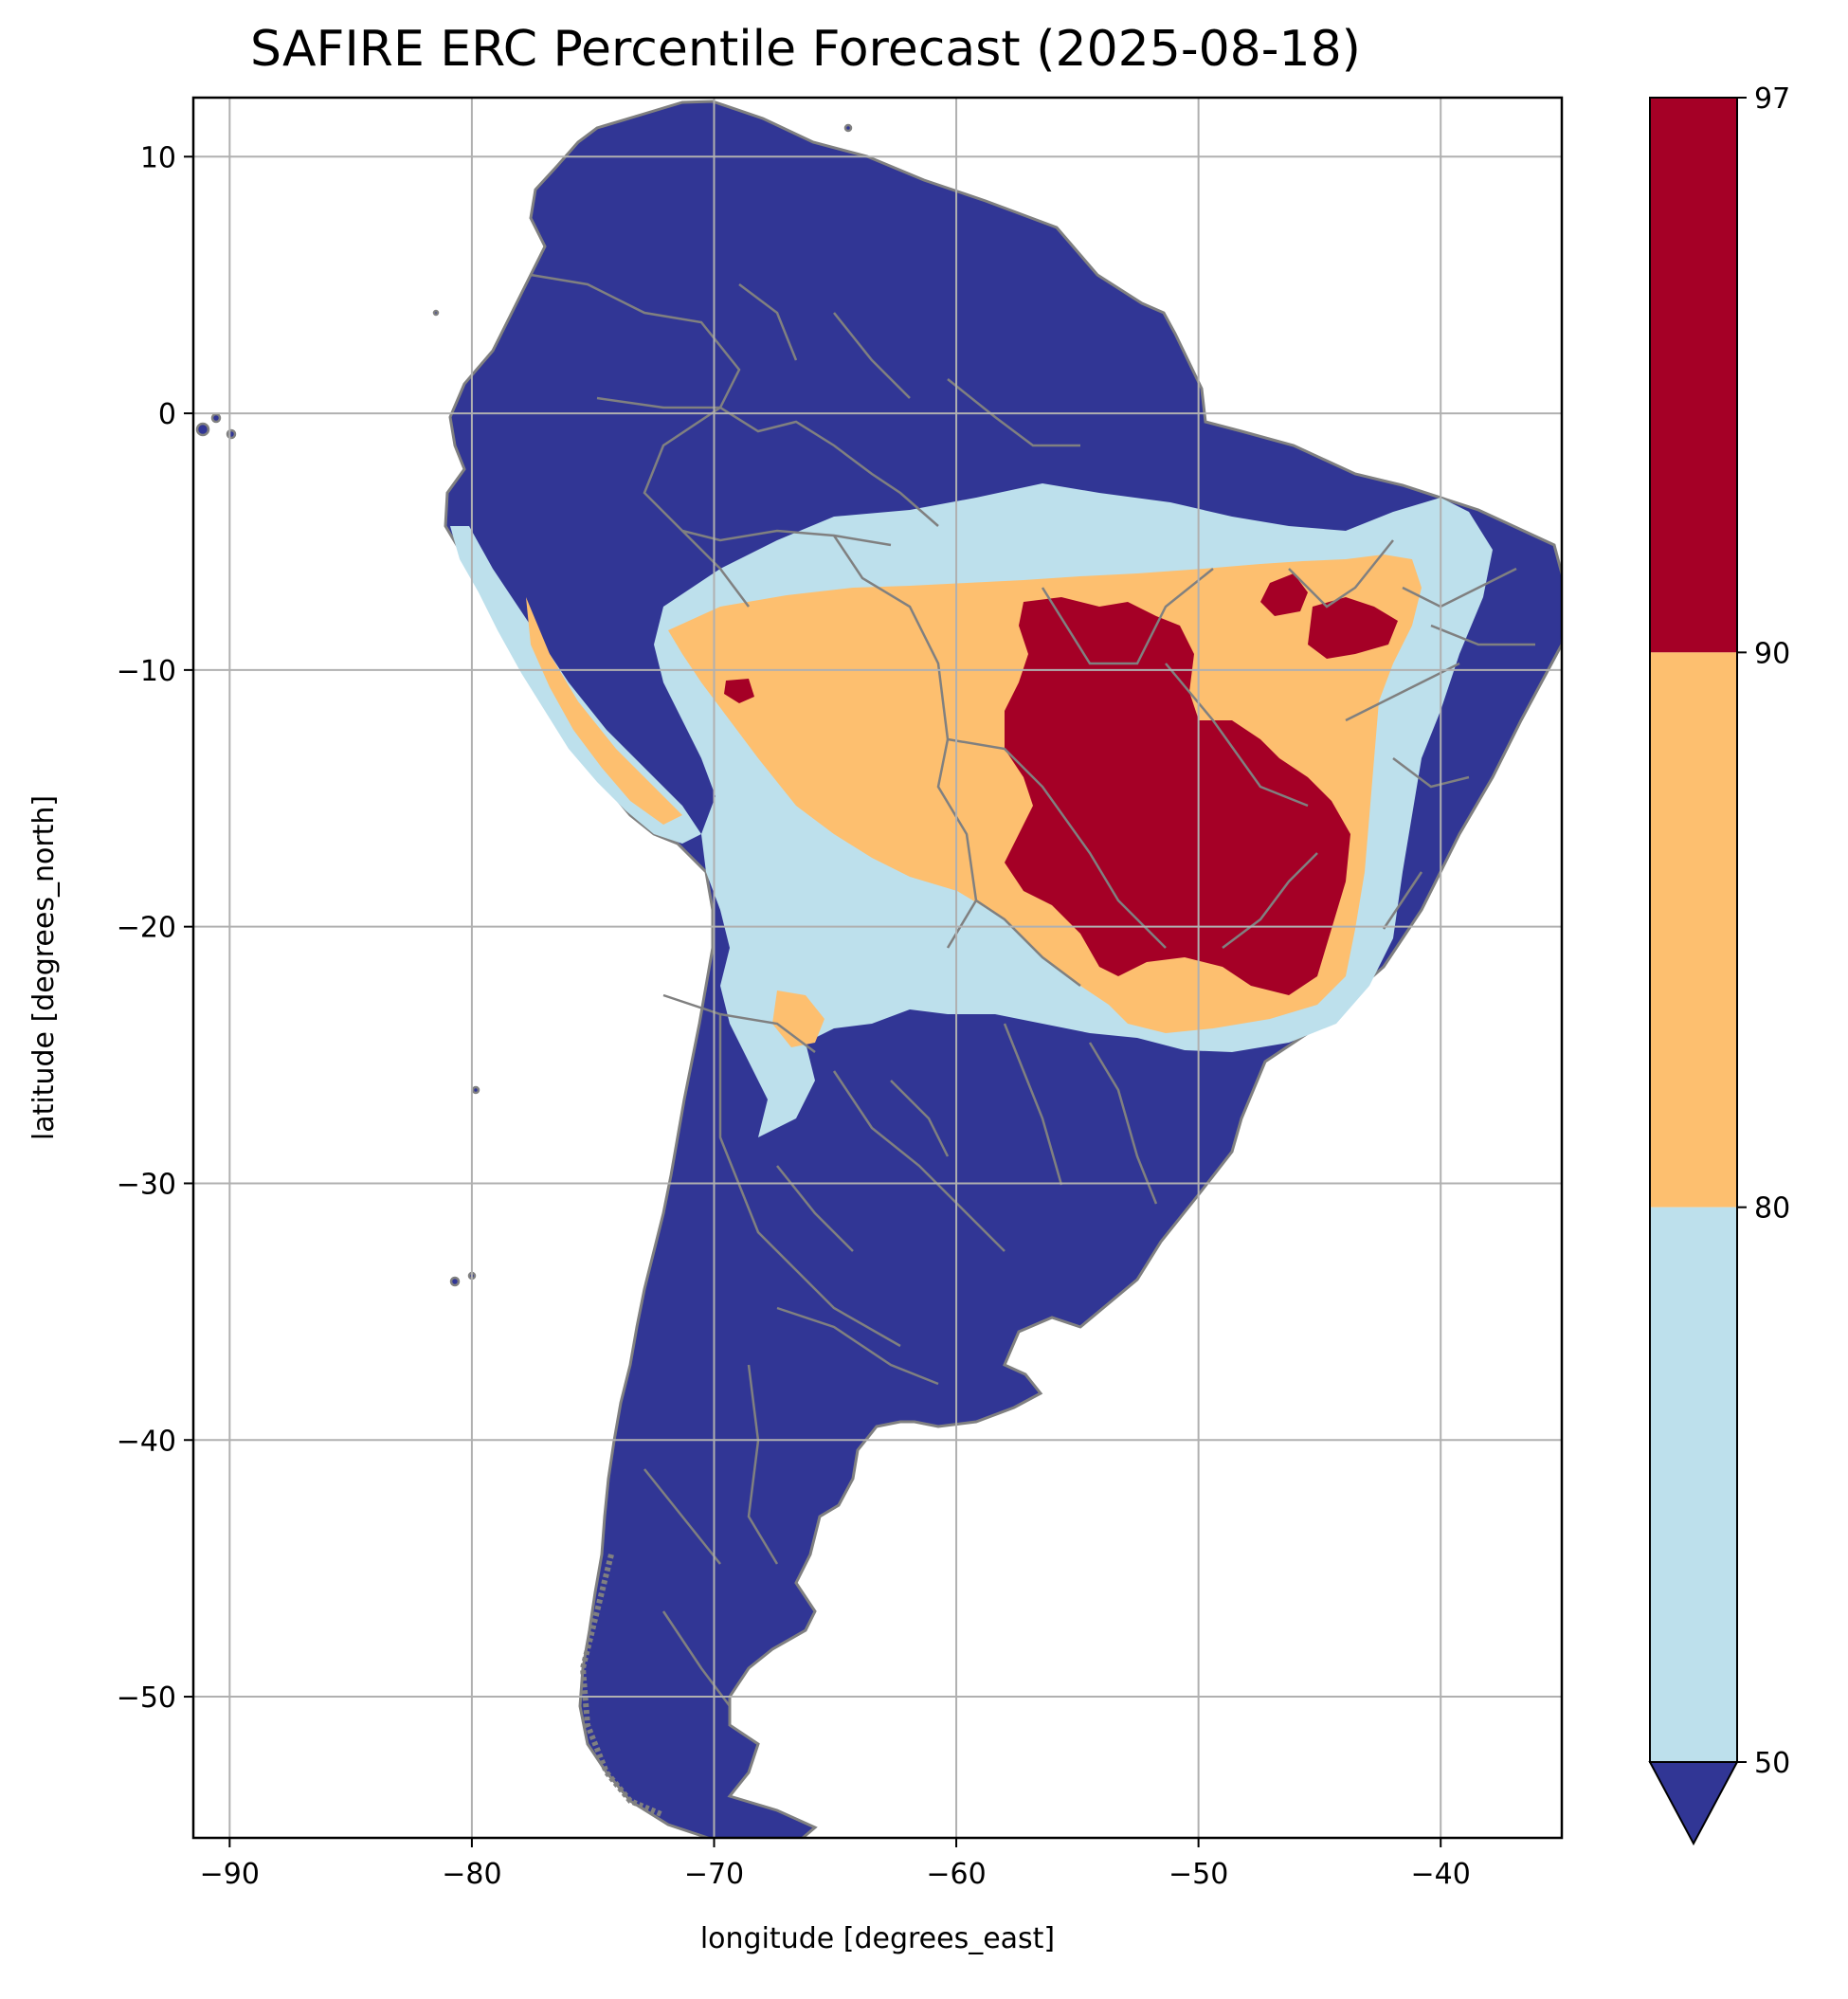 The height and width of the screenshot is (1999, 1848). Describe the element at coordinates (877, 1939) in the screenshot. I see `x-axis-label: longitude [degrees_east]` at that location.